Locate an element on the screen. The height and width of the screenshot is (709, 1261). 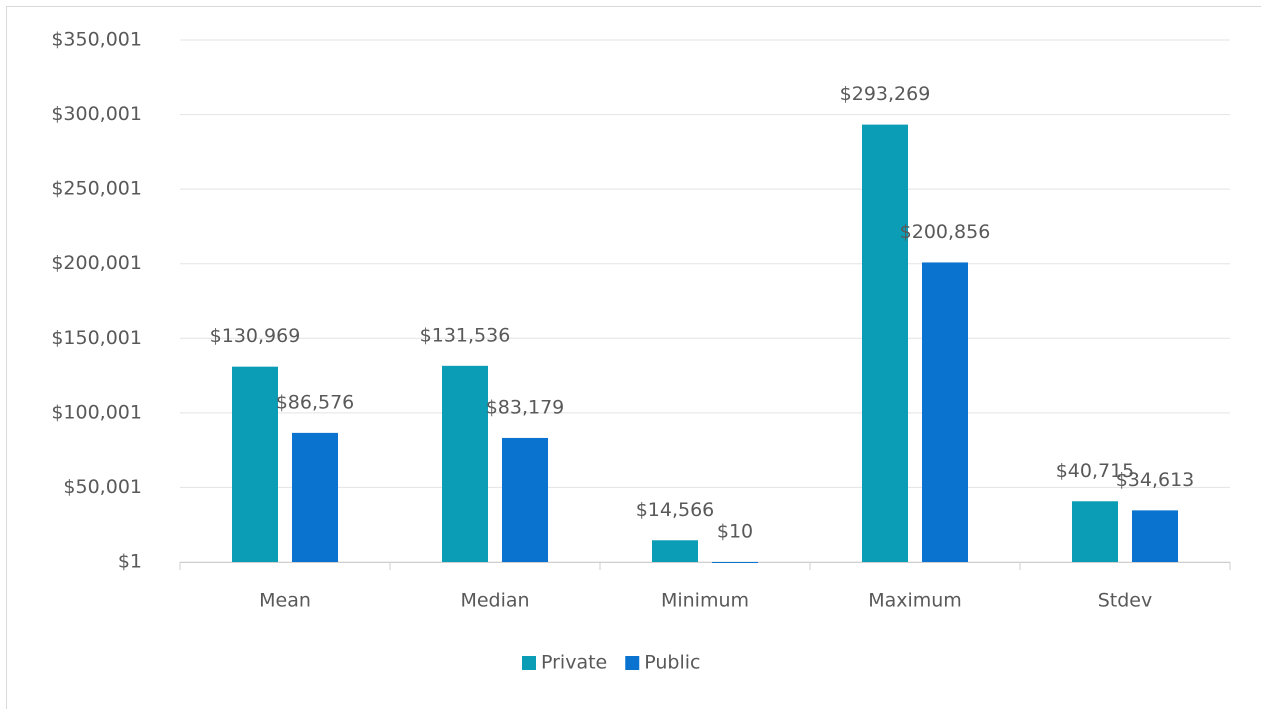
y-tick-label: $50,001 is located at coordinates (102, 487).